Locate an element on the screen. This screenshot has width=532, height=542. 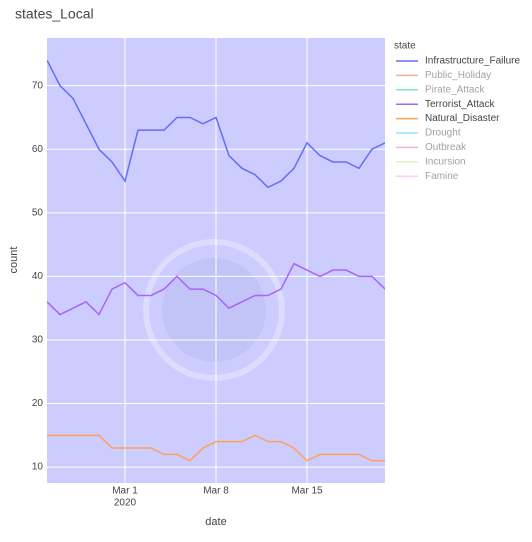
x-tick-label: Mar 8 is located at coordinates (216, 491).